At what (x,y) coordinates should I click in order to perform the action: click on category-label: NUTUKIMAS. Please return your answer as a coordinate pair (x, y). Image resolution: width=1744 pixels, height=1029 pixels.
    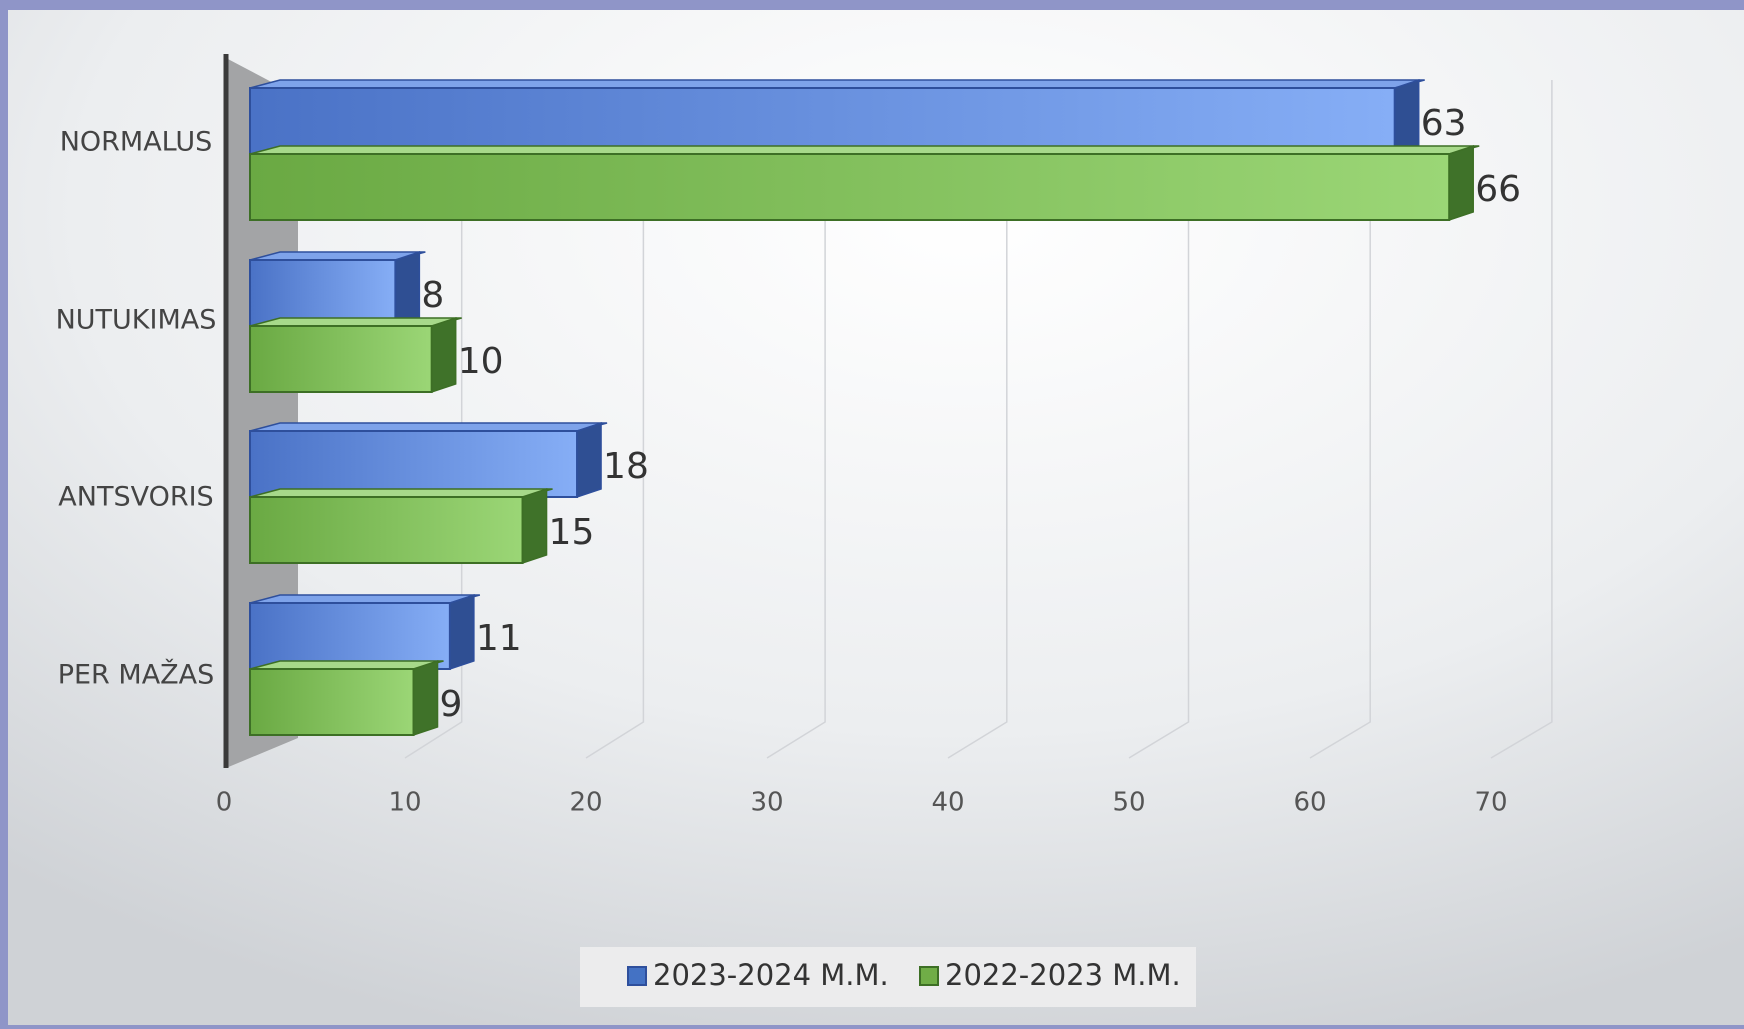
    Looking at the image, I should click on (136, 320).